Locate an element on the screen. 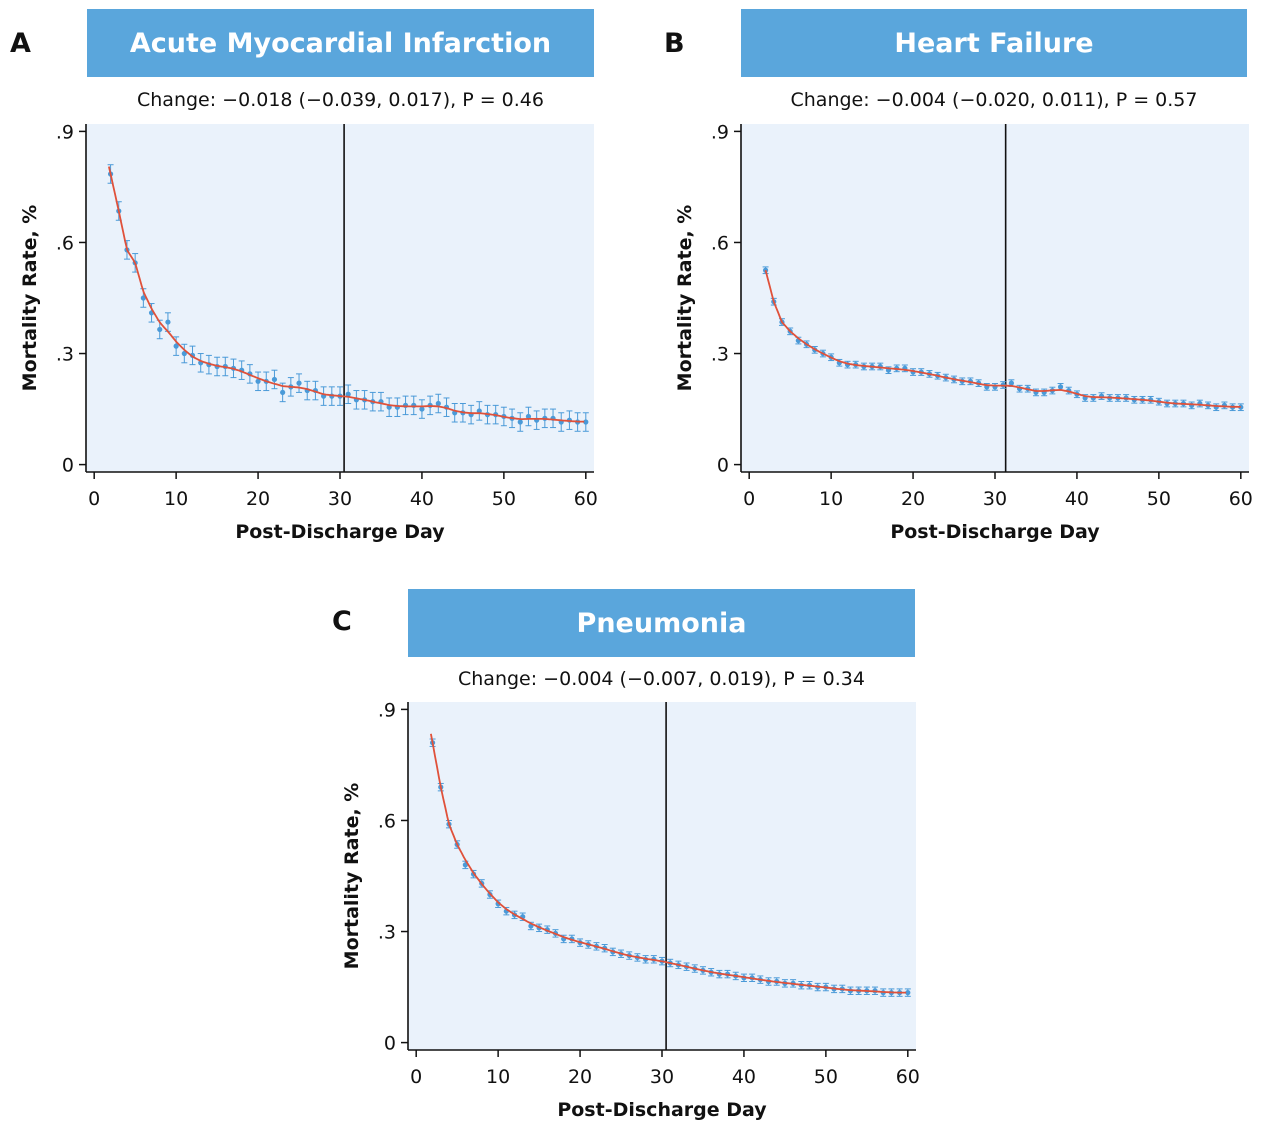 The height and width of the screenshot is (1130, 1262). panel-title: Acute Myocardial Infarction is located at coordinates (340, 43).